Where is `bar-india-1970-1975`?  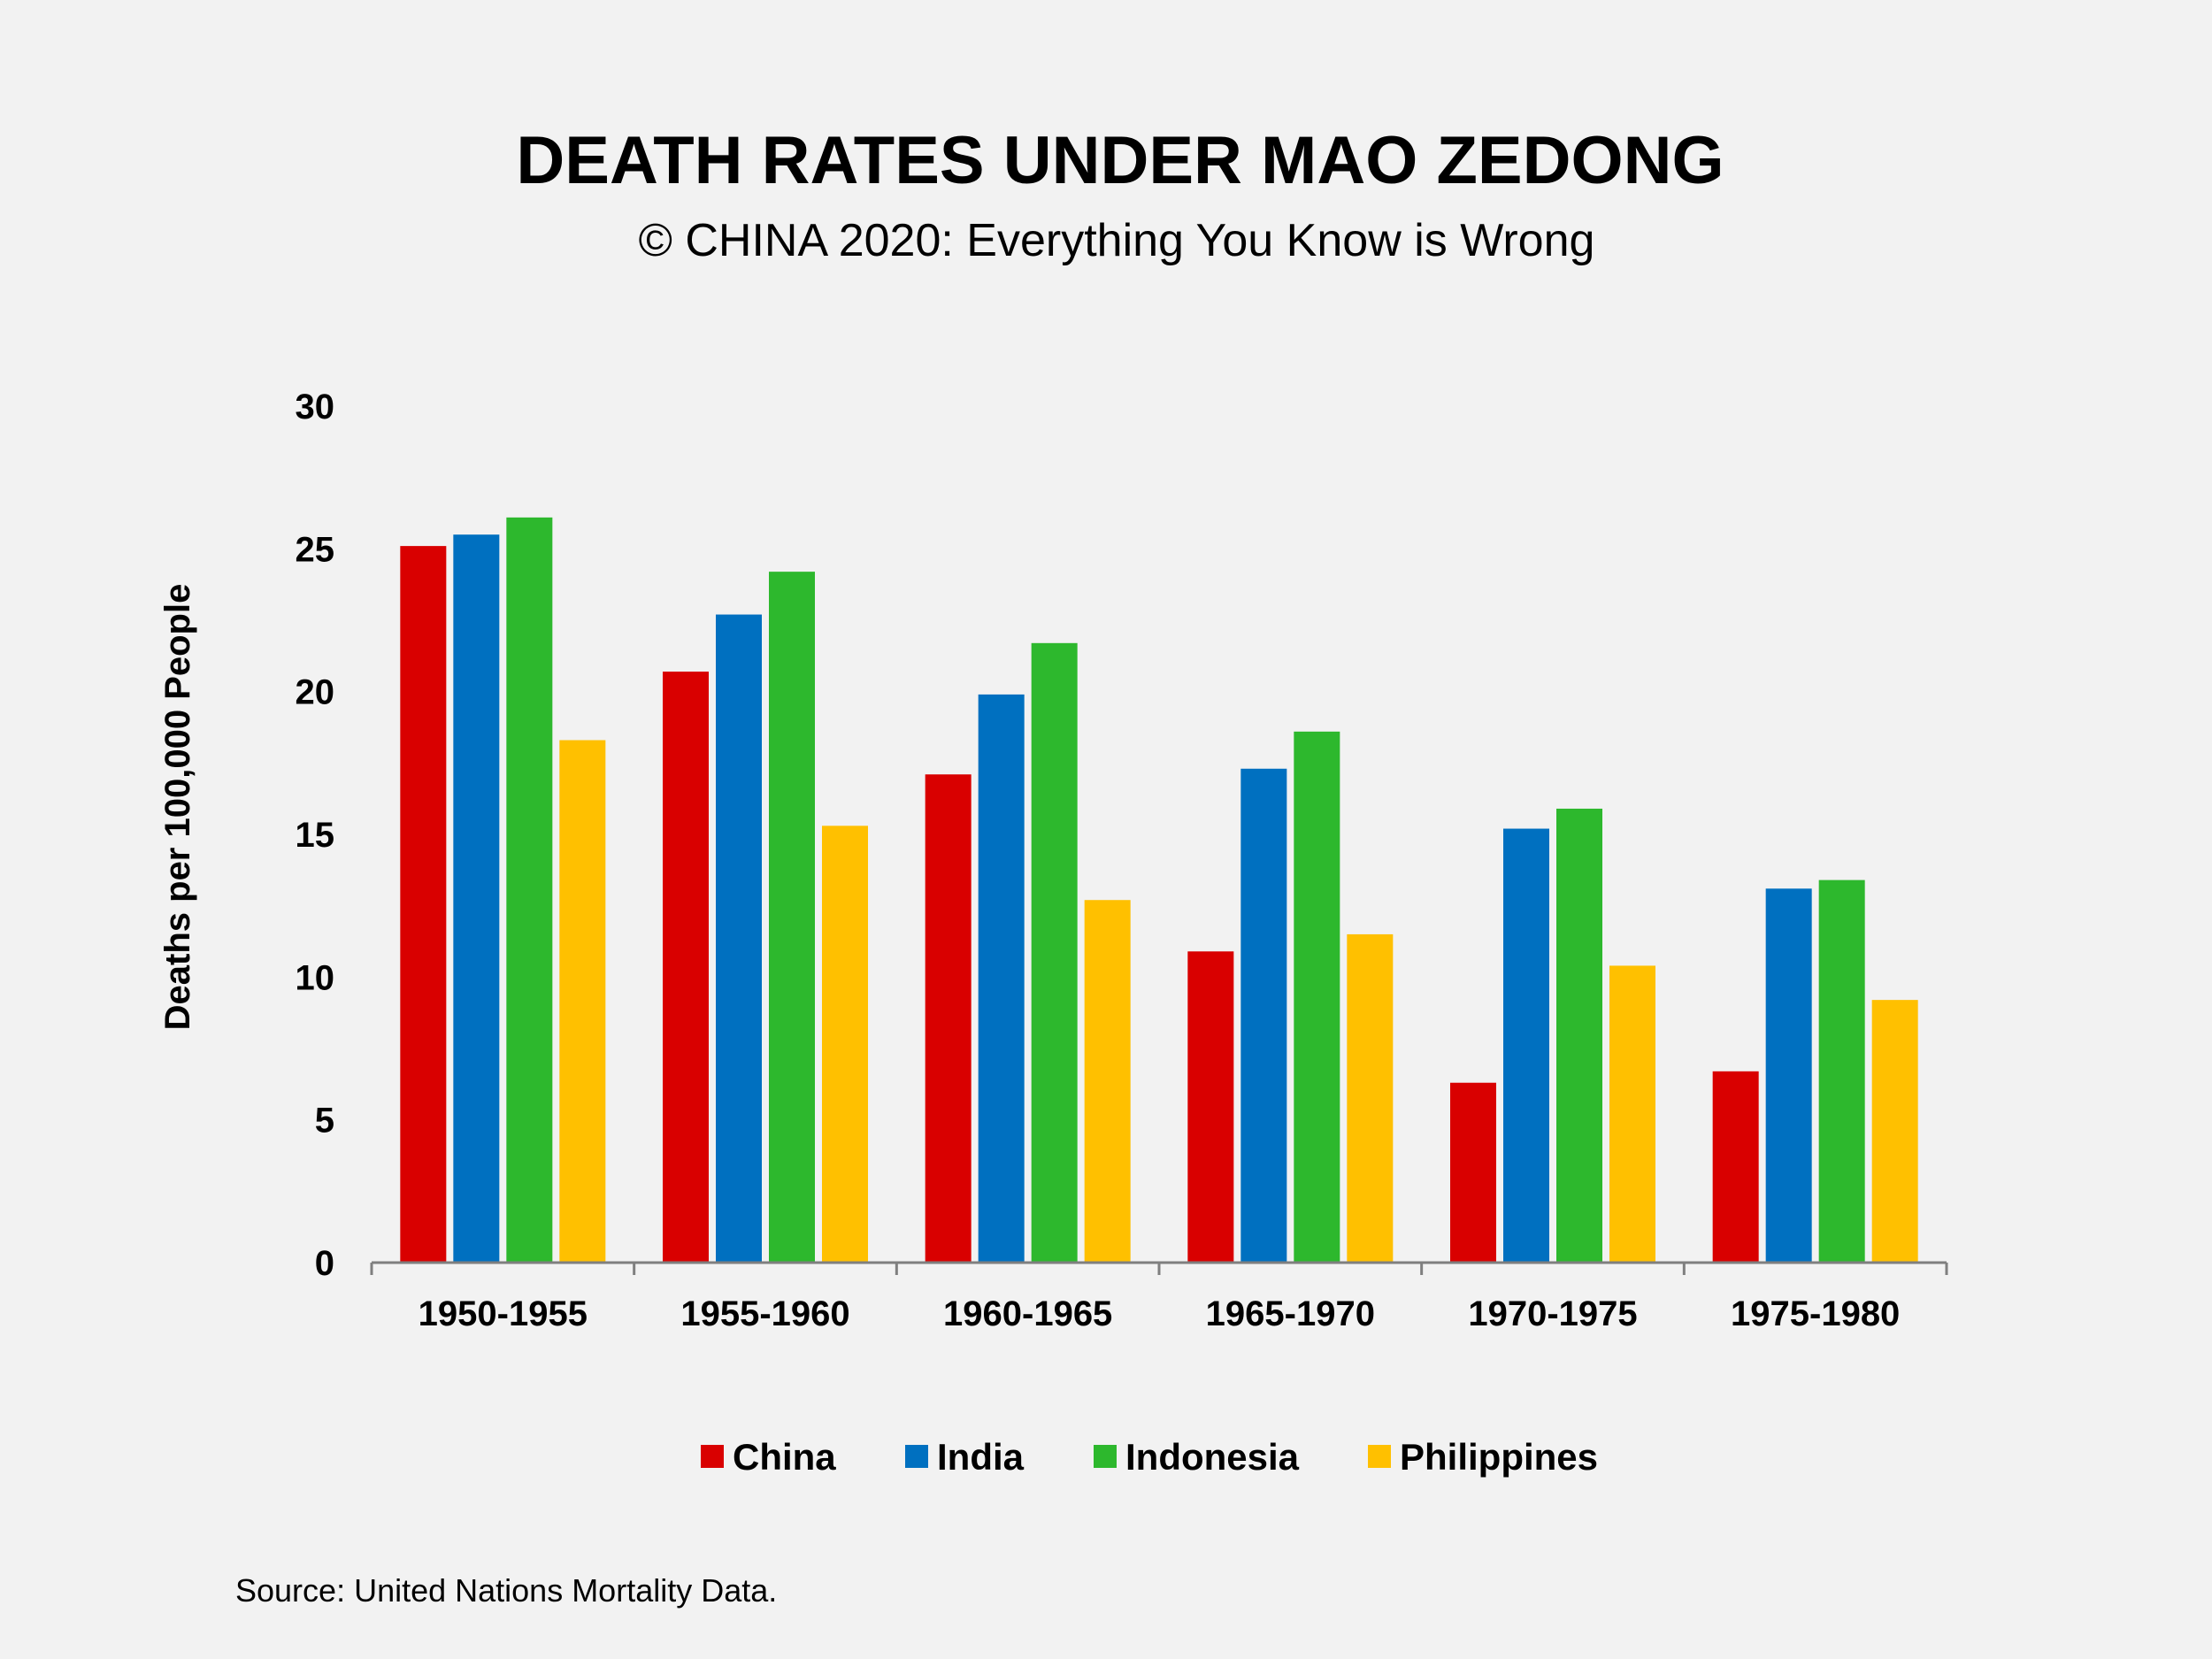 bar-india-1970-1975 is located at coordinates (1526, 1045).